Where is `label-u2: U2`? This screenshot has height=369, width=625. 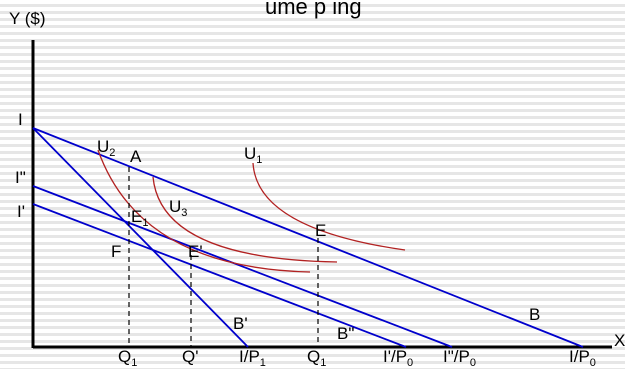 label-u2: U2 is located at coordinates (106, 148).